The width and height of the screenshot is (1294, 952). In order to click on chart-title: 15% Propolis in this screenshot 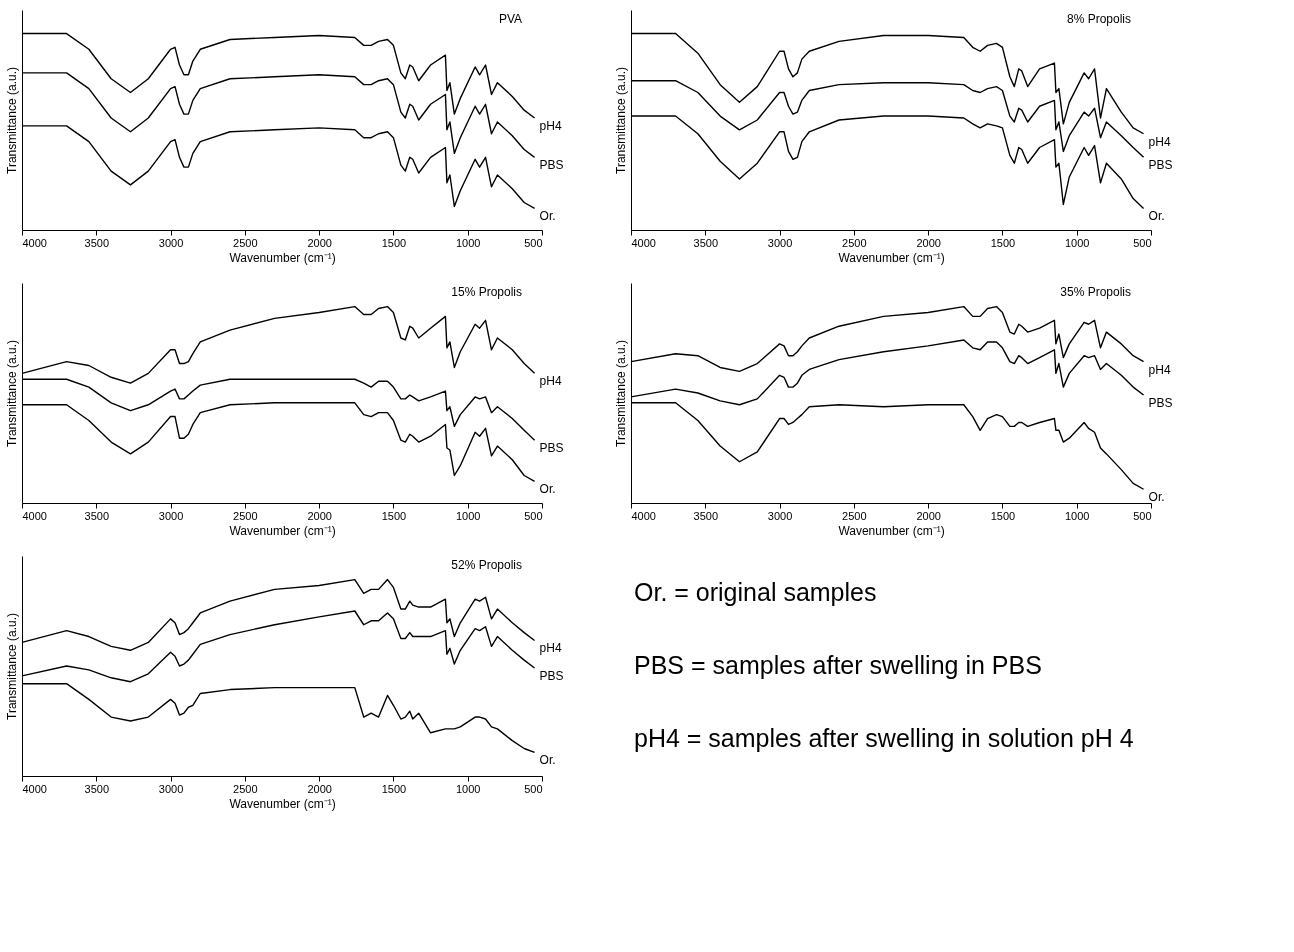, I will do `click(486, 292)`.